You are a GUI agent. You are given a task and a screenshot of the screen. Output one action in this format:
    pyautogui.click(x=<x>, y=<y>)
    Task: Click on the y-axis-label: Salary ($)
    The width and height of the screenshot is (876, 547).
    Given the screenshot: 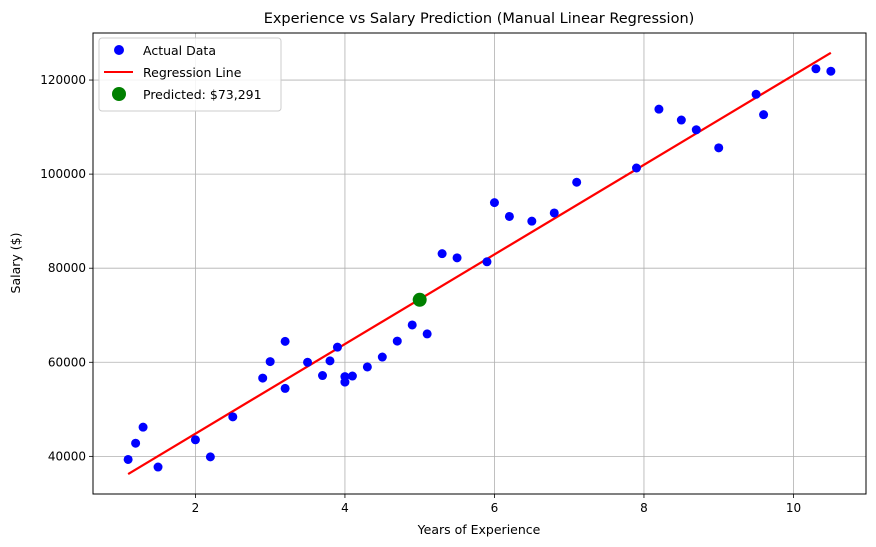 What is the action you would take?
    pyautogui.click(x=15, y=263)
    